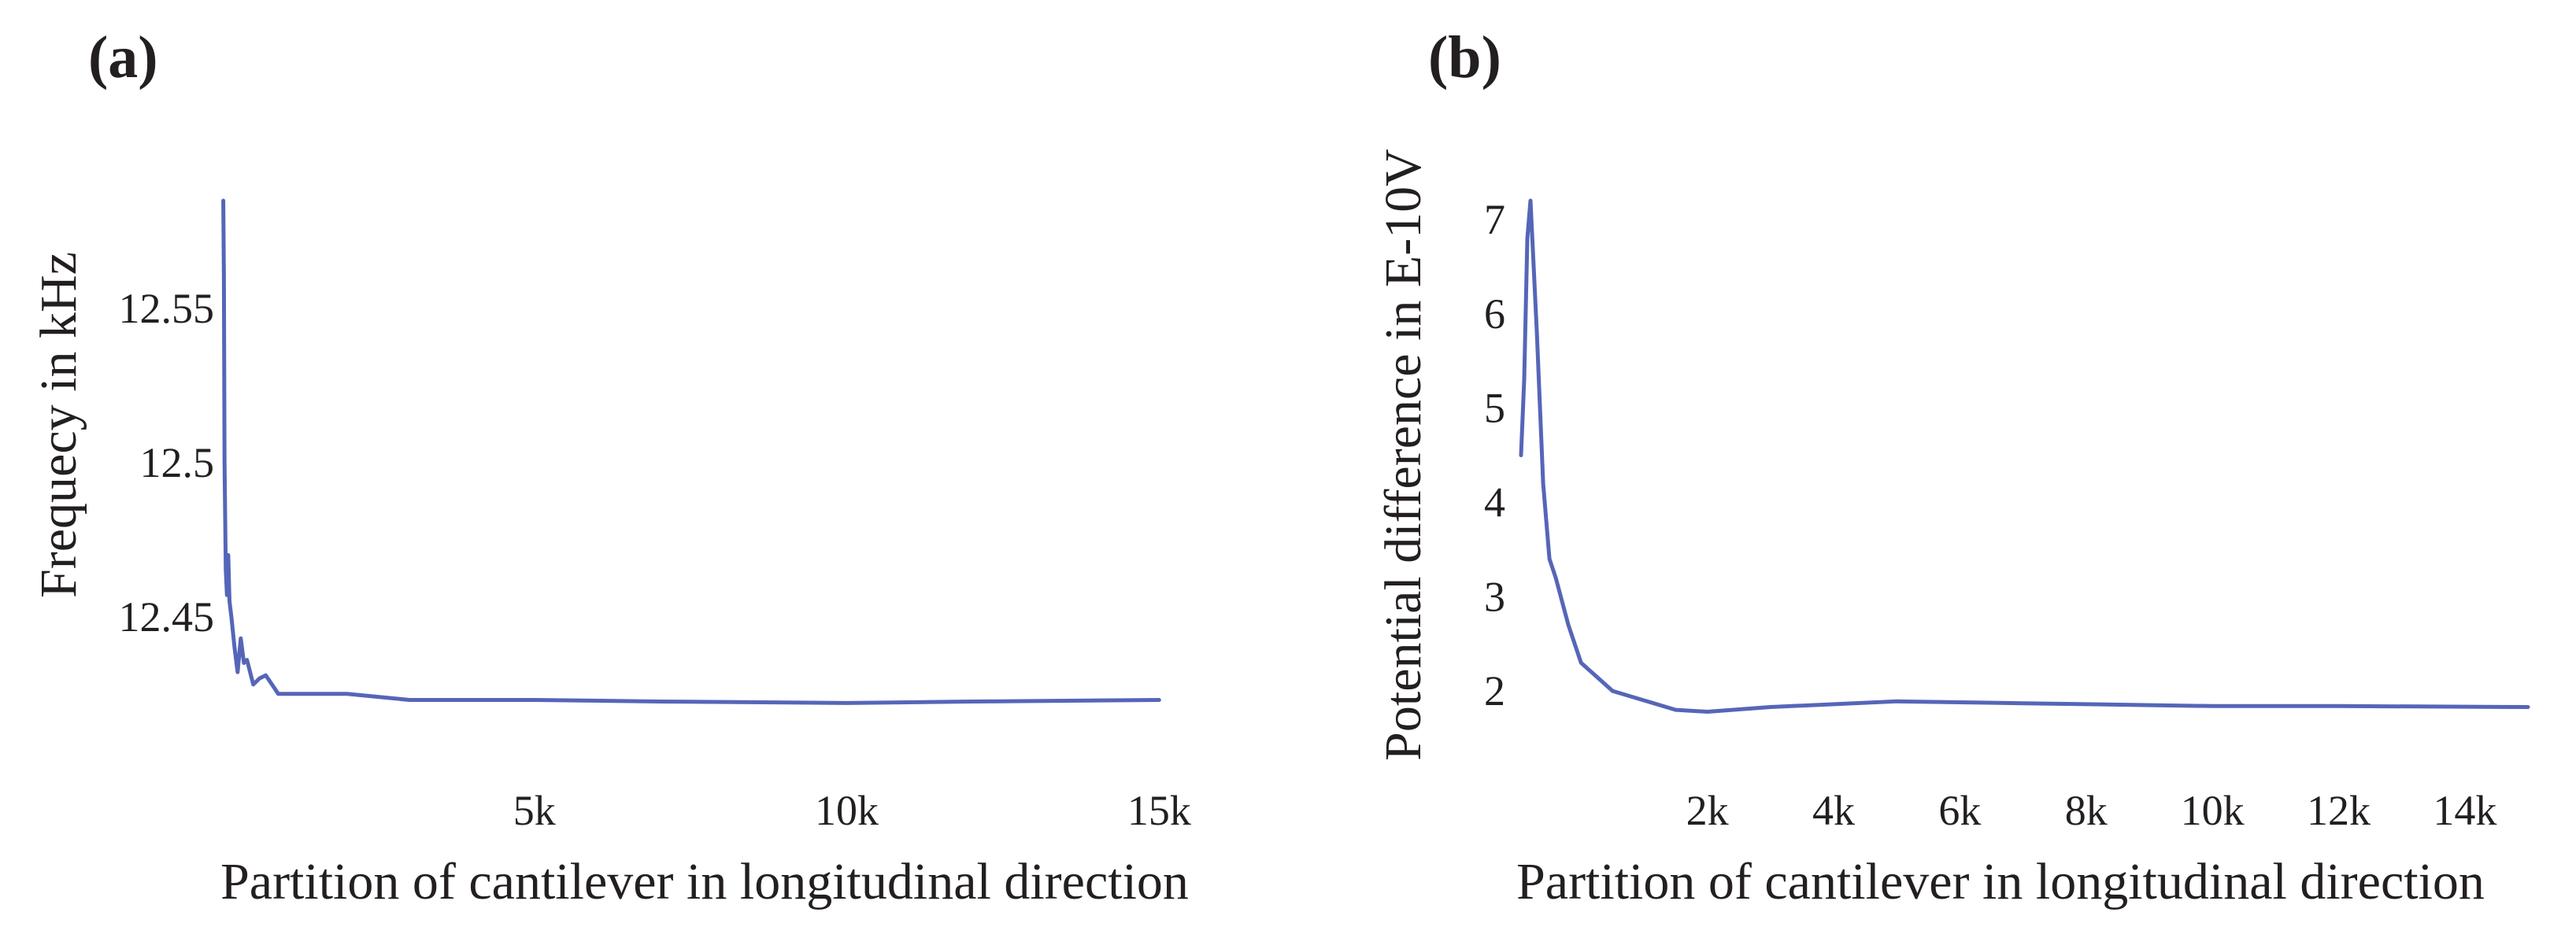  I want to click on x-tick-label-a: 15k, so click(1159, 811).